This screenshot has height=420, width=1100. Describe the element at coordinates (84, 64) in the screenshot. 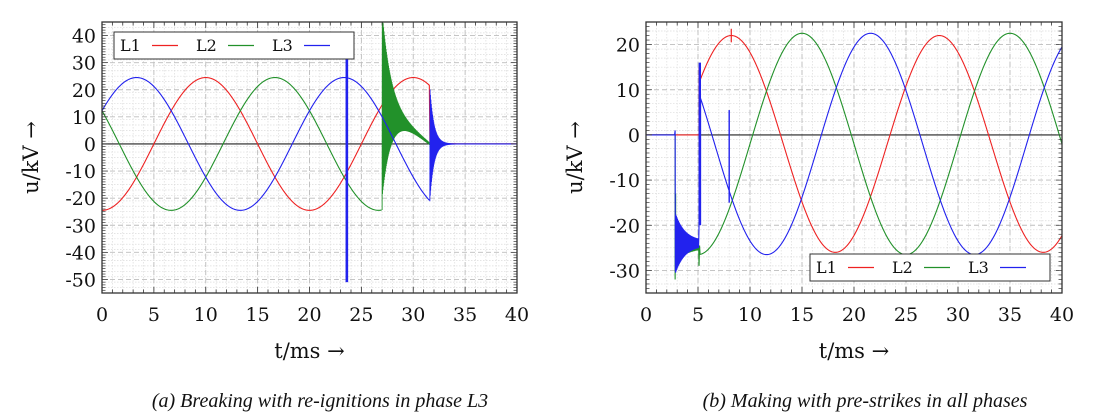

I see `y-tick-label: 30` at that location.